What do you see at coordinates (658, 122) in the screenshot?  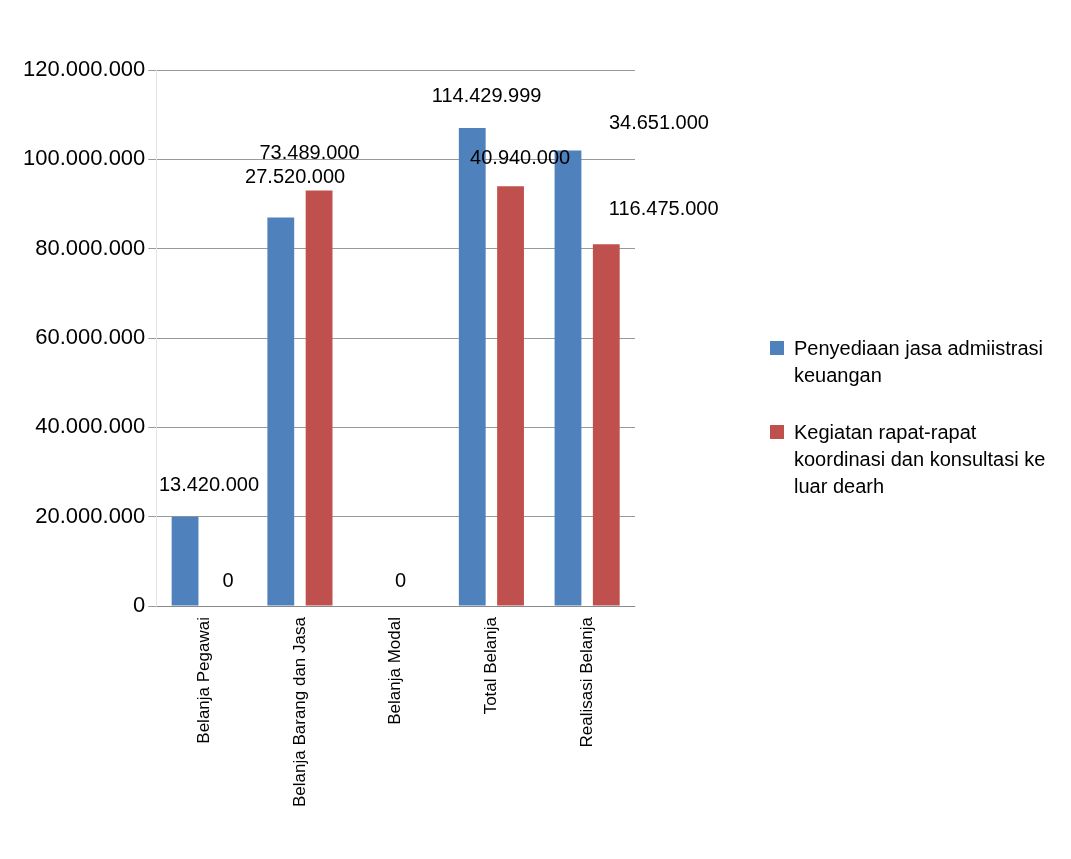 I see `annotation: 34.651.000` at bounding box center [658, 122].